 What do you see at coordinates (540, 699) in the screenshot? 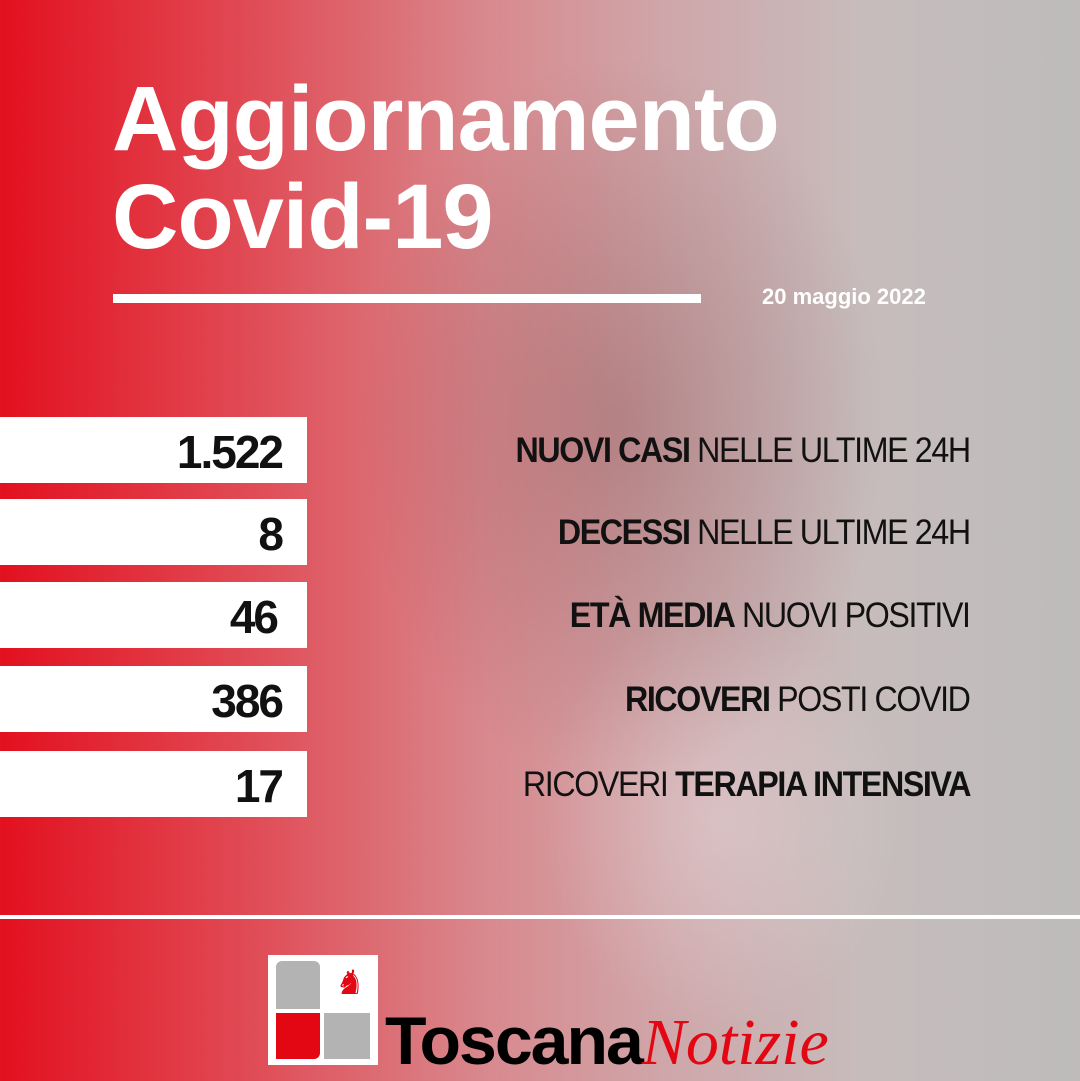
I see `stat-row-hospitalized: 386 RICOVERI POSTI COVID` at bounding box center [540, 699].